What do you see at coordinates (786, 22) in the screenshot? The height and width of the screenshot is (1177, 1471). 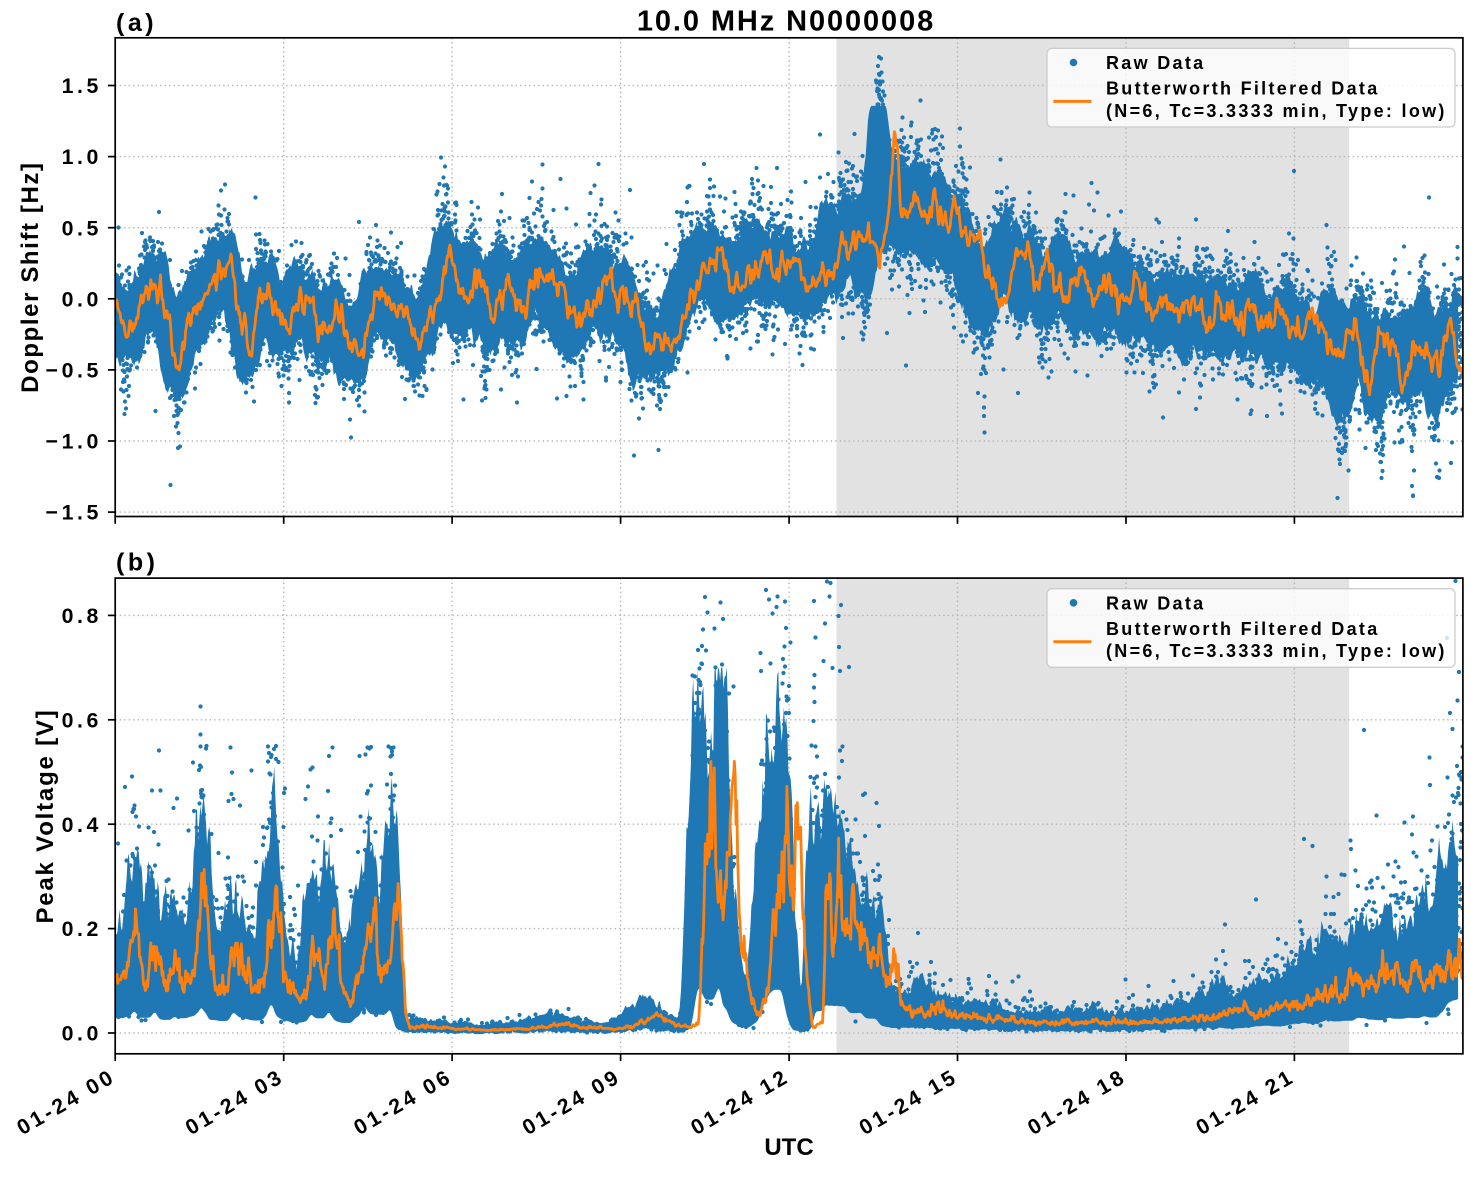 I see `svg-text: 10.0 MHz N0000008` at bounding box center [786, 22].